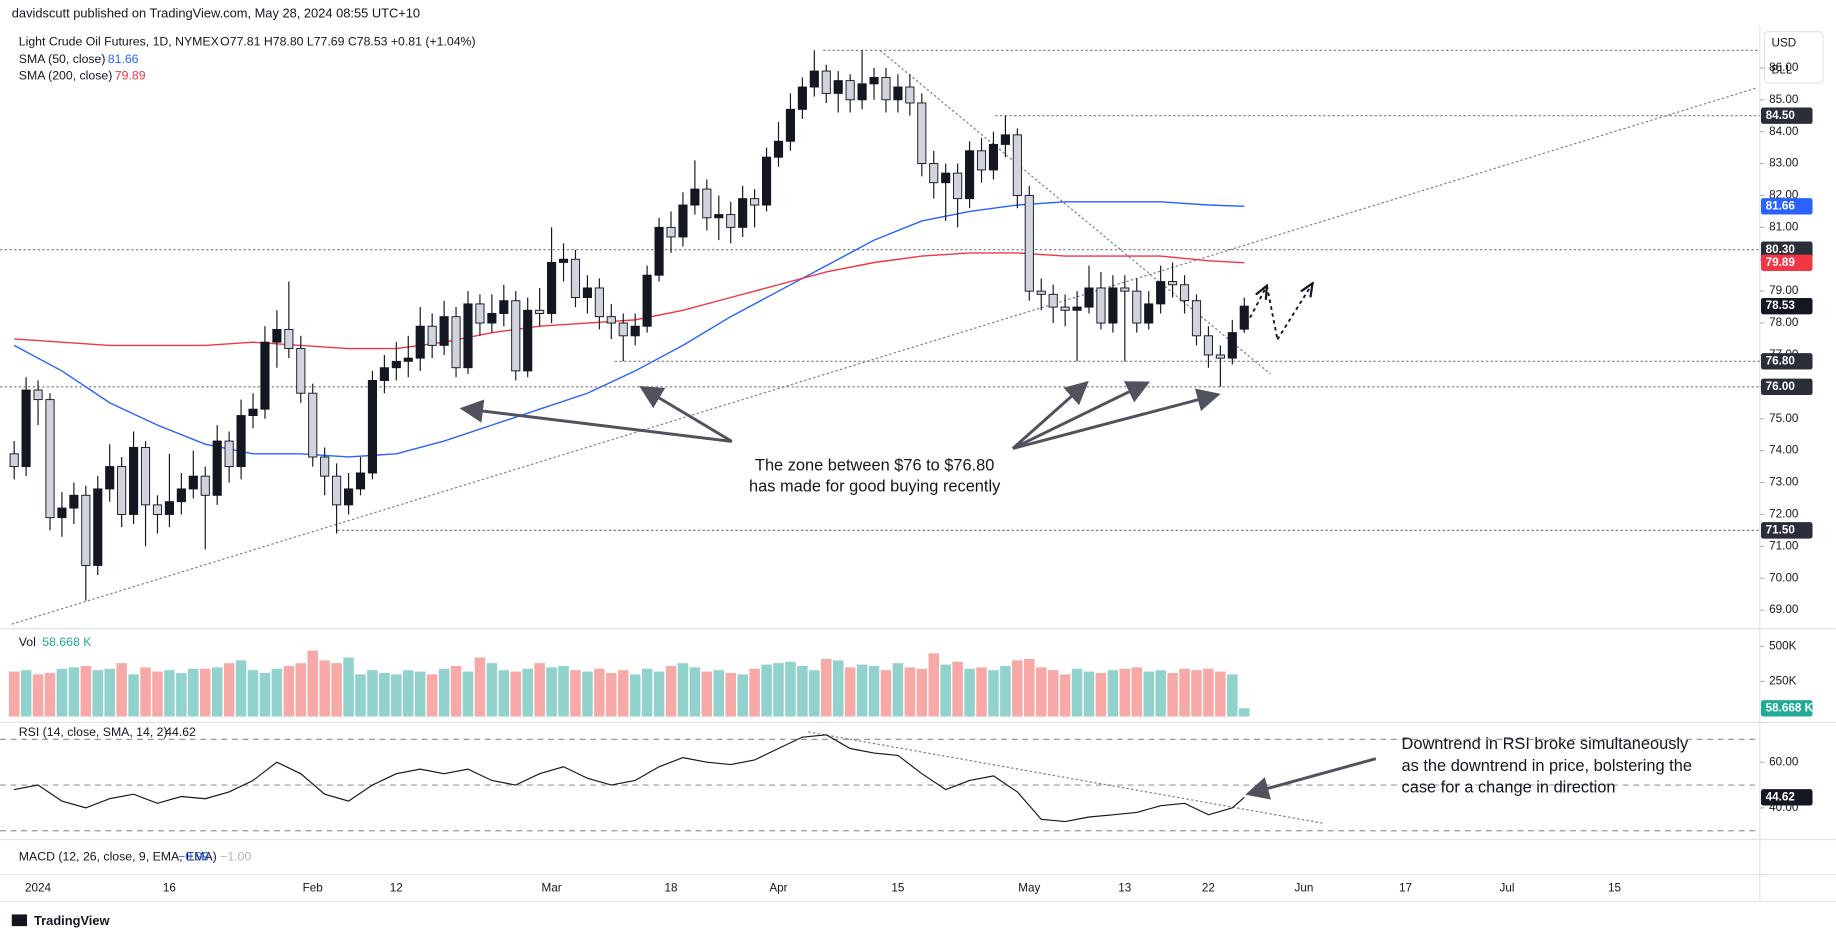 Image resolution: width=1836 pixels, height=939 pixels. Describe the element at coordinates (1075, 212) in the screenshot. I see `trendline` at that location.